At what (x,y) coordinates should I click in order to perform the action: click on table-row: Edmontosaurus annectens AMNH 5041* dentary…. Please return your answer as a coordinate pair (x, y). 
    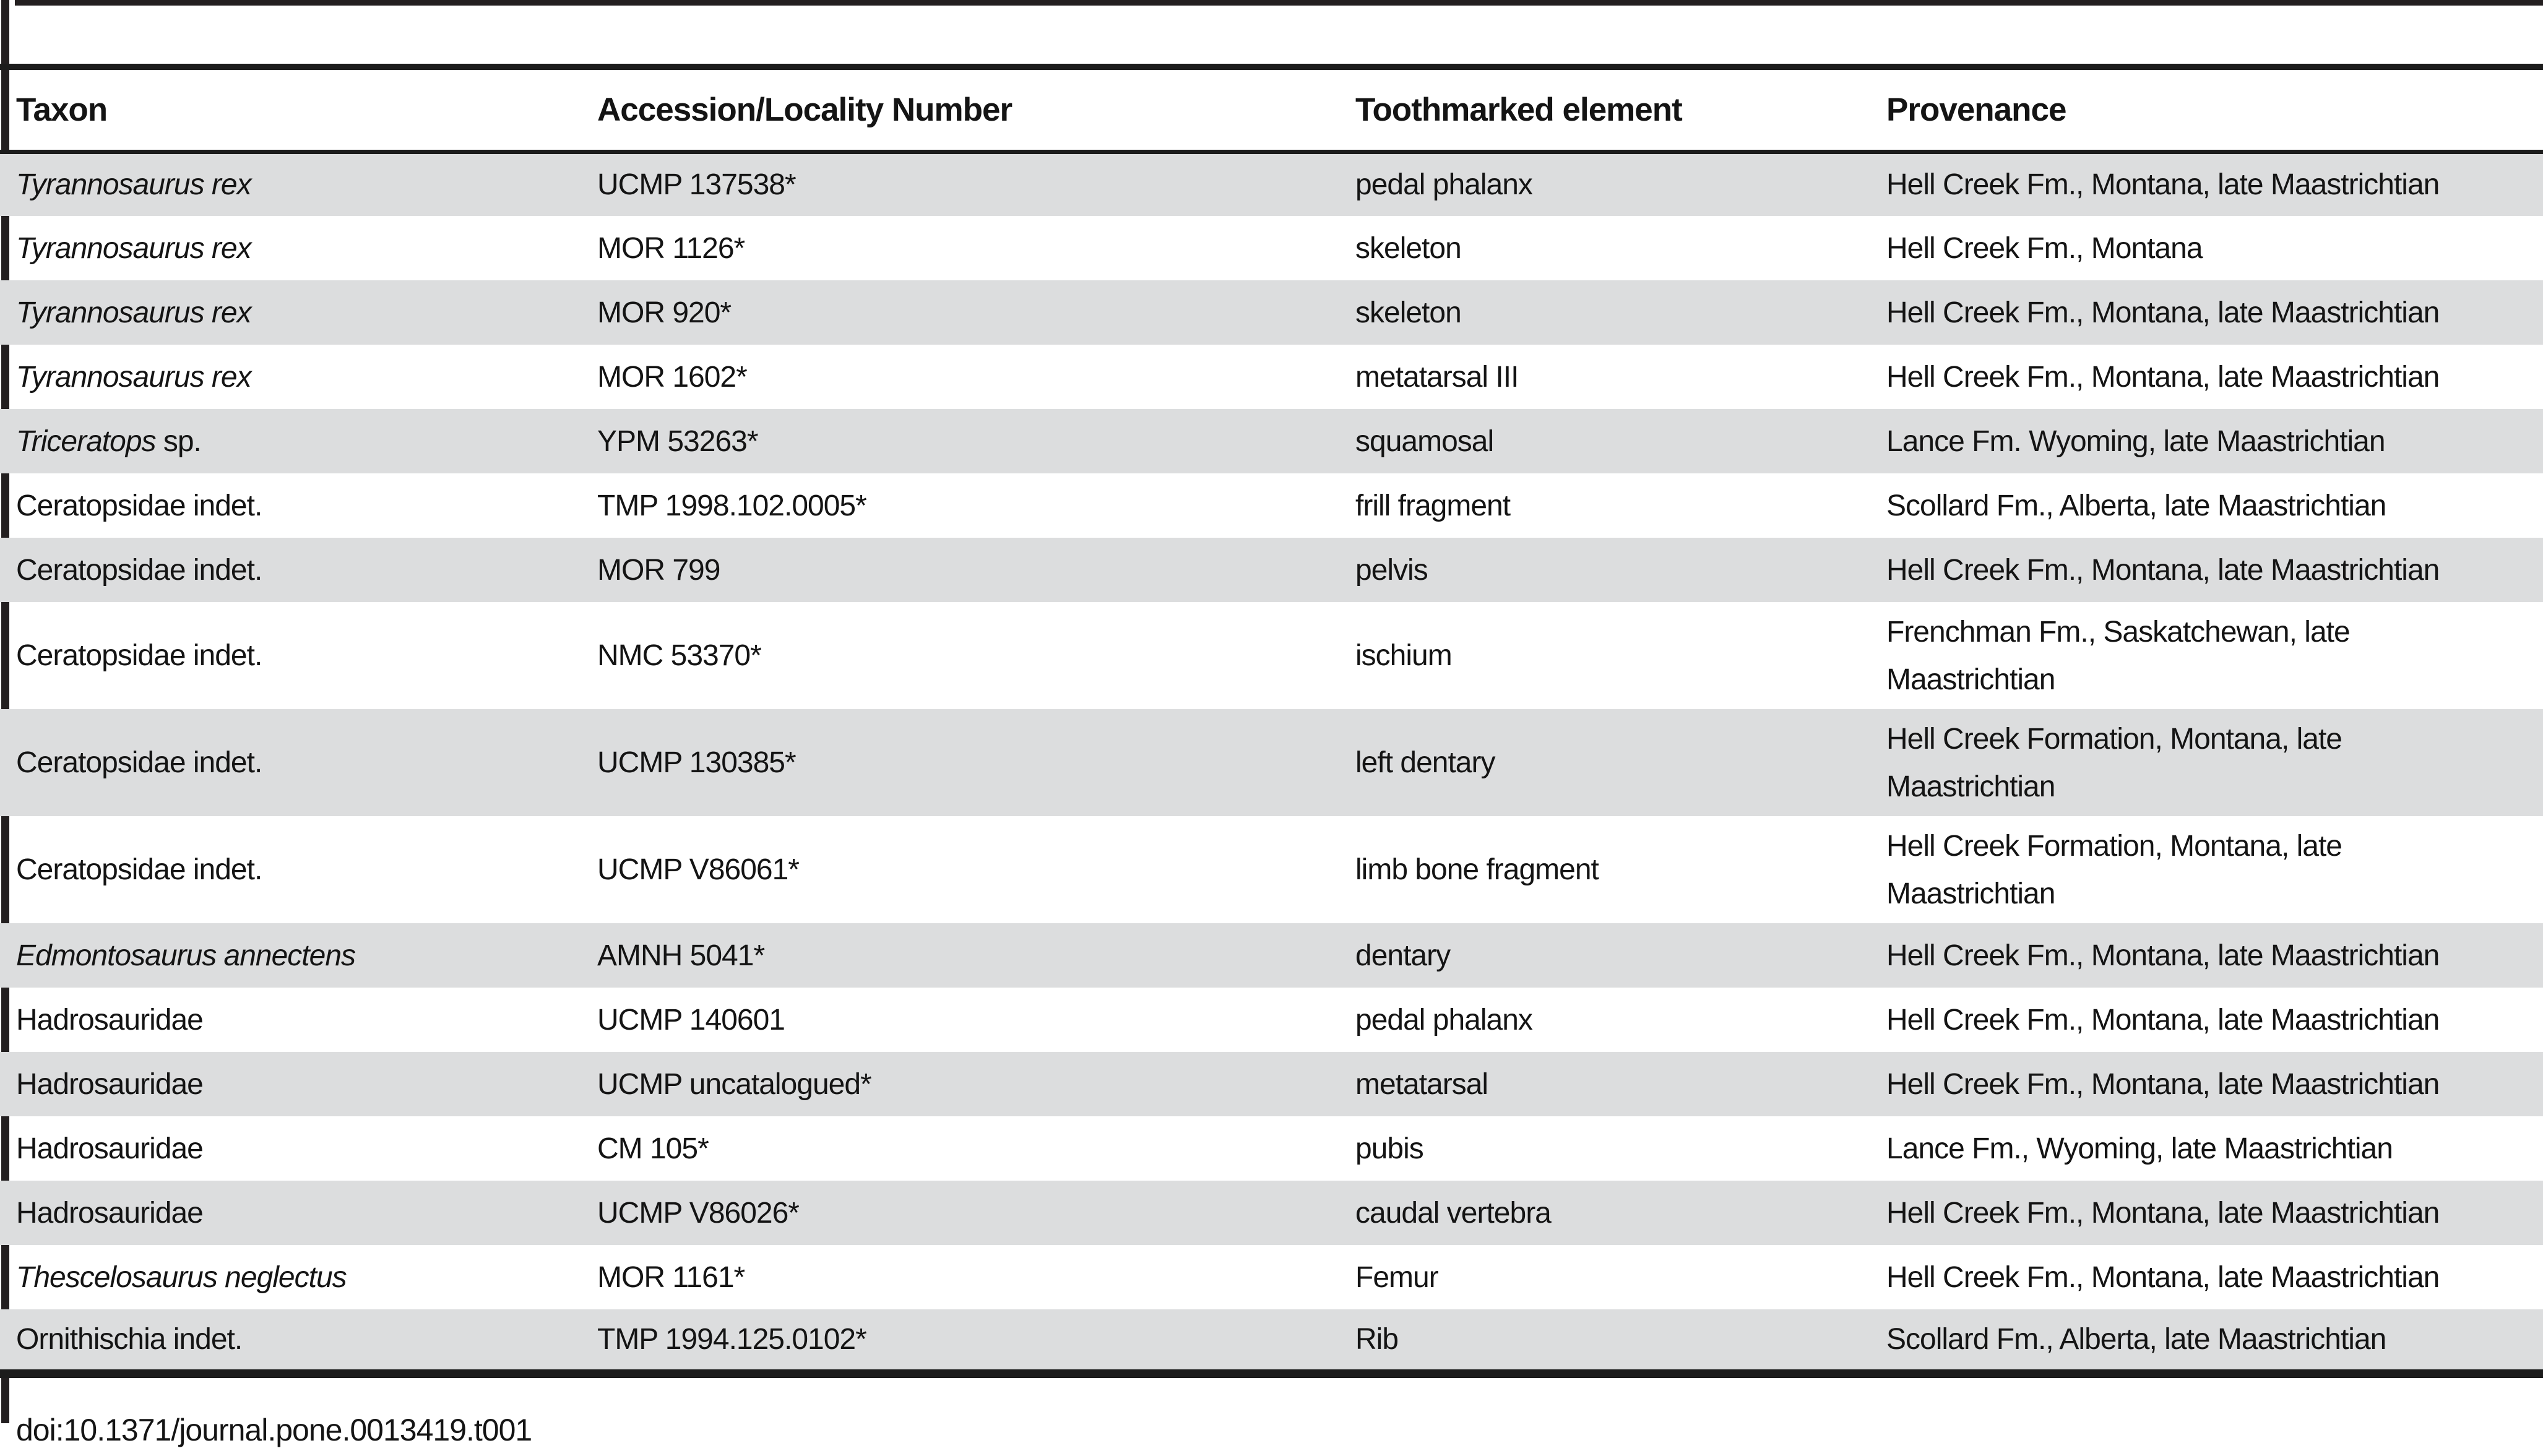
    Looking at the image, I should click on (1271, 955).